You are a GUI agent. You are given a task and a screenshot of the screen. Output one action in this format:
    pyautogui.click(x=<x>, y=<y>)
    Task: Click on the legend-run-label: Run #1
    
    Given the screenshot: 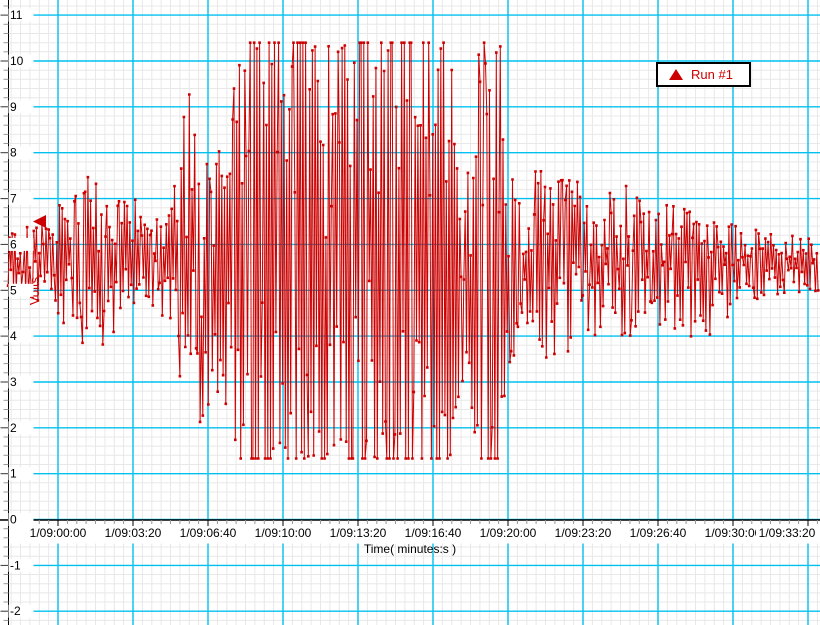 What is the action you would take?
    pyautogui.click(x=712, y=74)
    